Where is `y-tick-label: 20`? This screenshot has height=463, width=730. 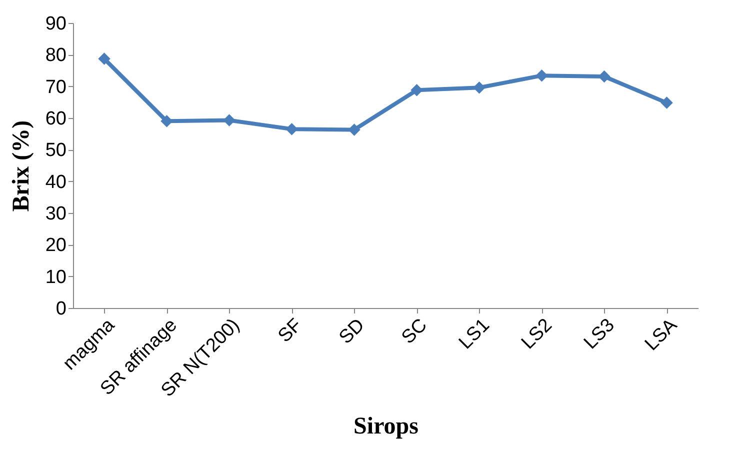 y-tick-label: 20 is located at coordinates (55, 245).